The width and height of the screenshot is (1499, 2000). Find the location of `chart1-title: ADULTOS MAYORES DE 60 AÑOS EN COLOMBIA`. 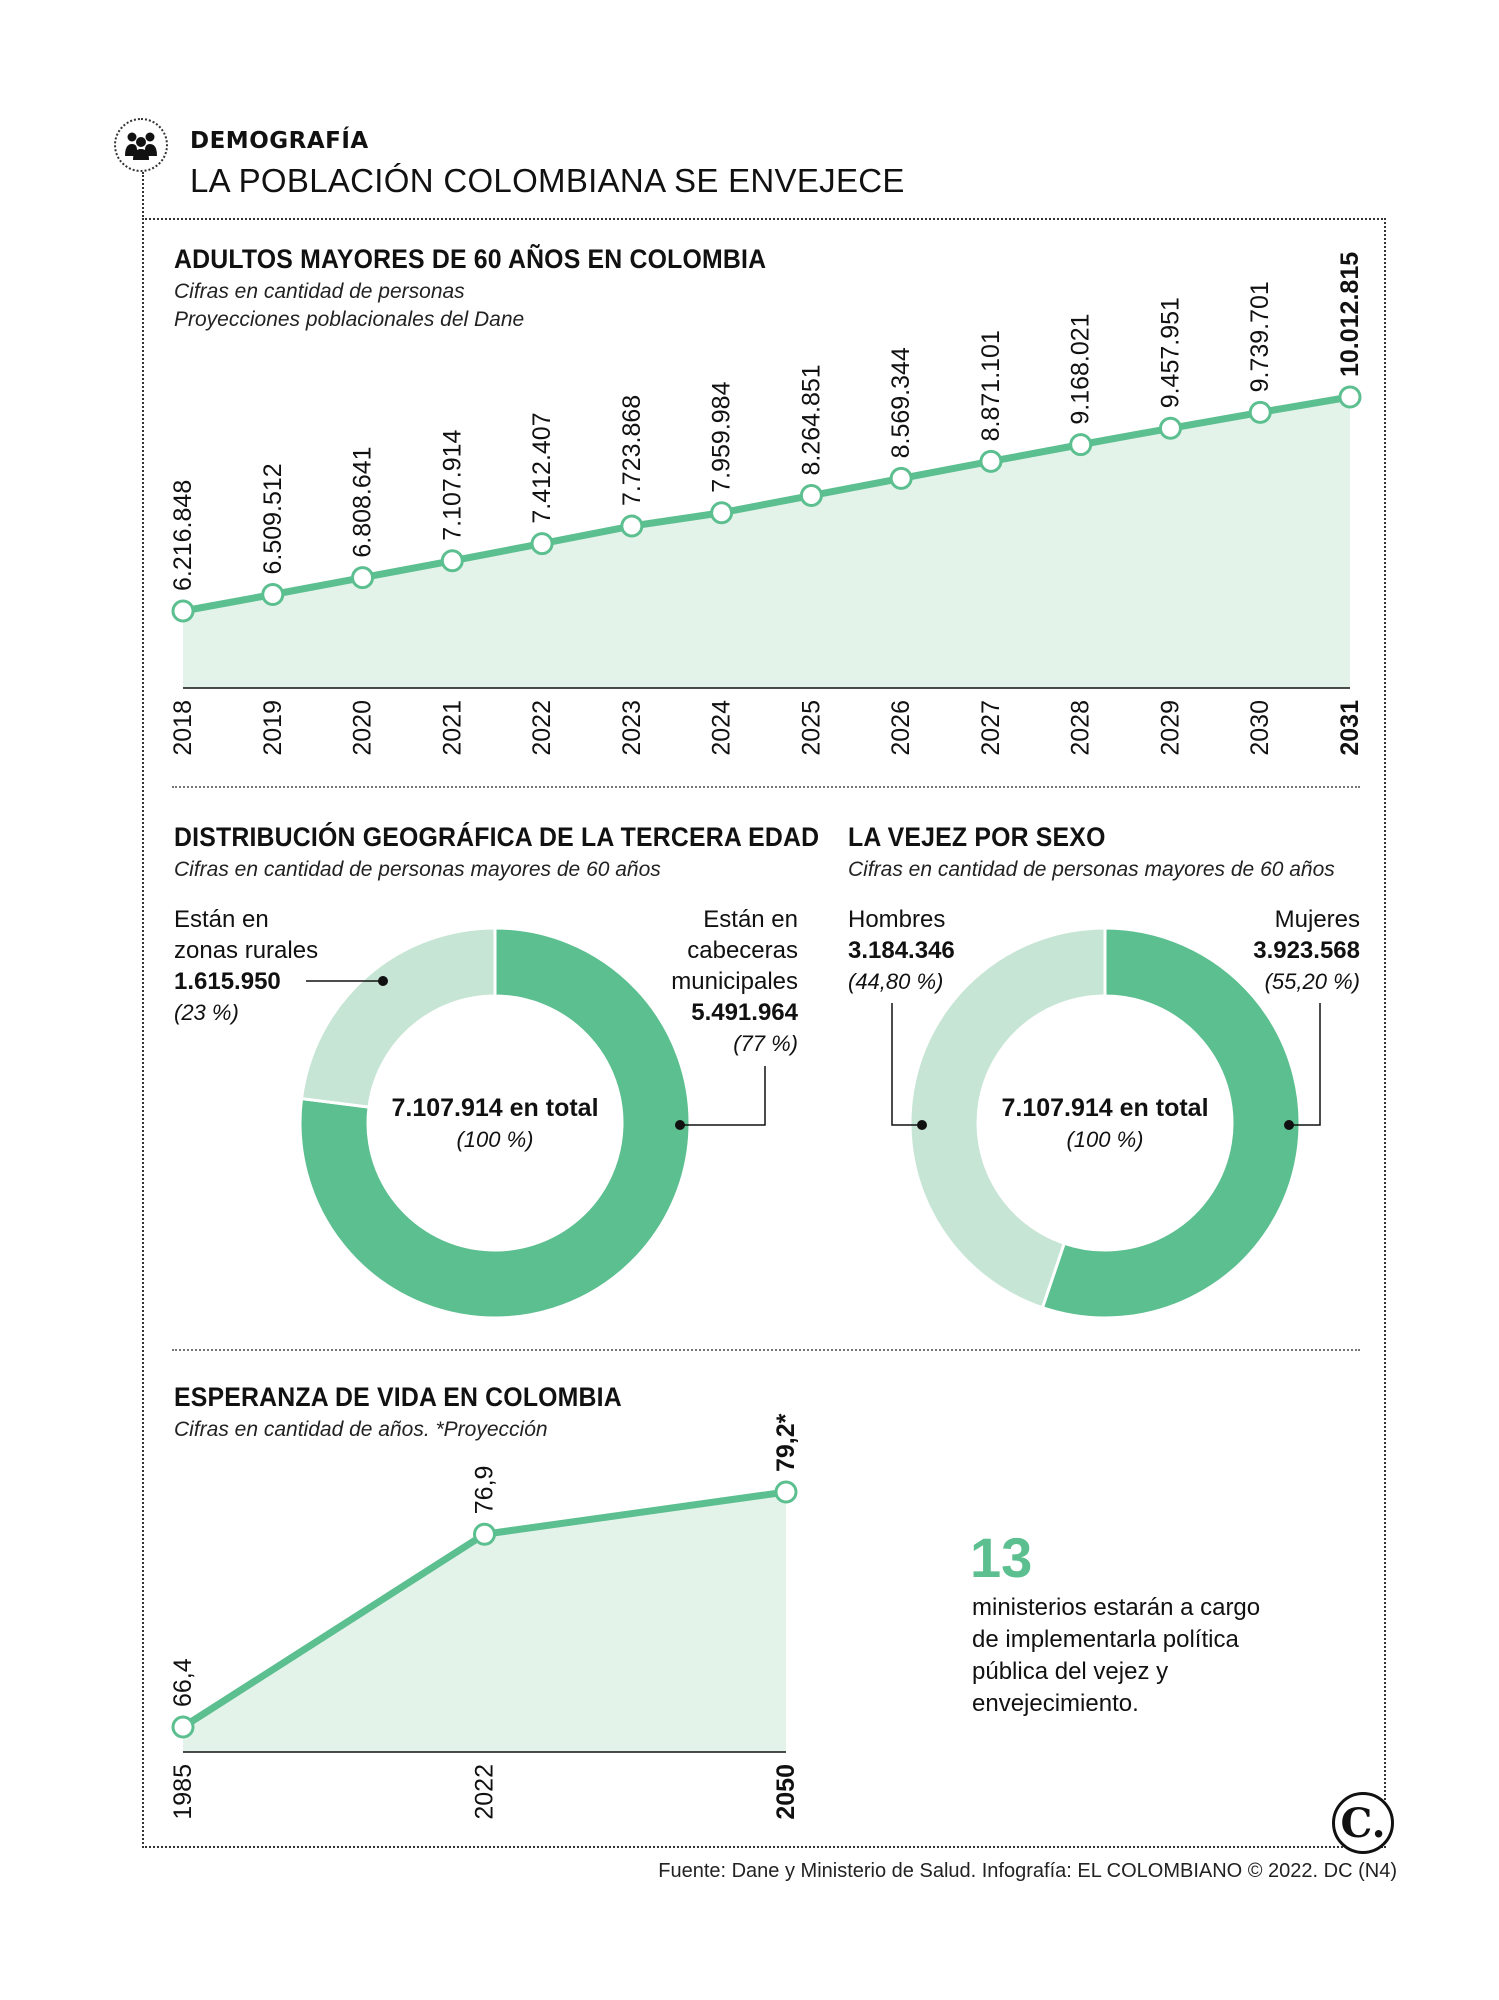

chart1-title: ADULTOS MAYORES DE 60 AÑOS EN COLOMBIA is located at coordinates (470, 259).